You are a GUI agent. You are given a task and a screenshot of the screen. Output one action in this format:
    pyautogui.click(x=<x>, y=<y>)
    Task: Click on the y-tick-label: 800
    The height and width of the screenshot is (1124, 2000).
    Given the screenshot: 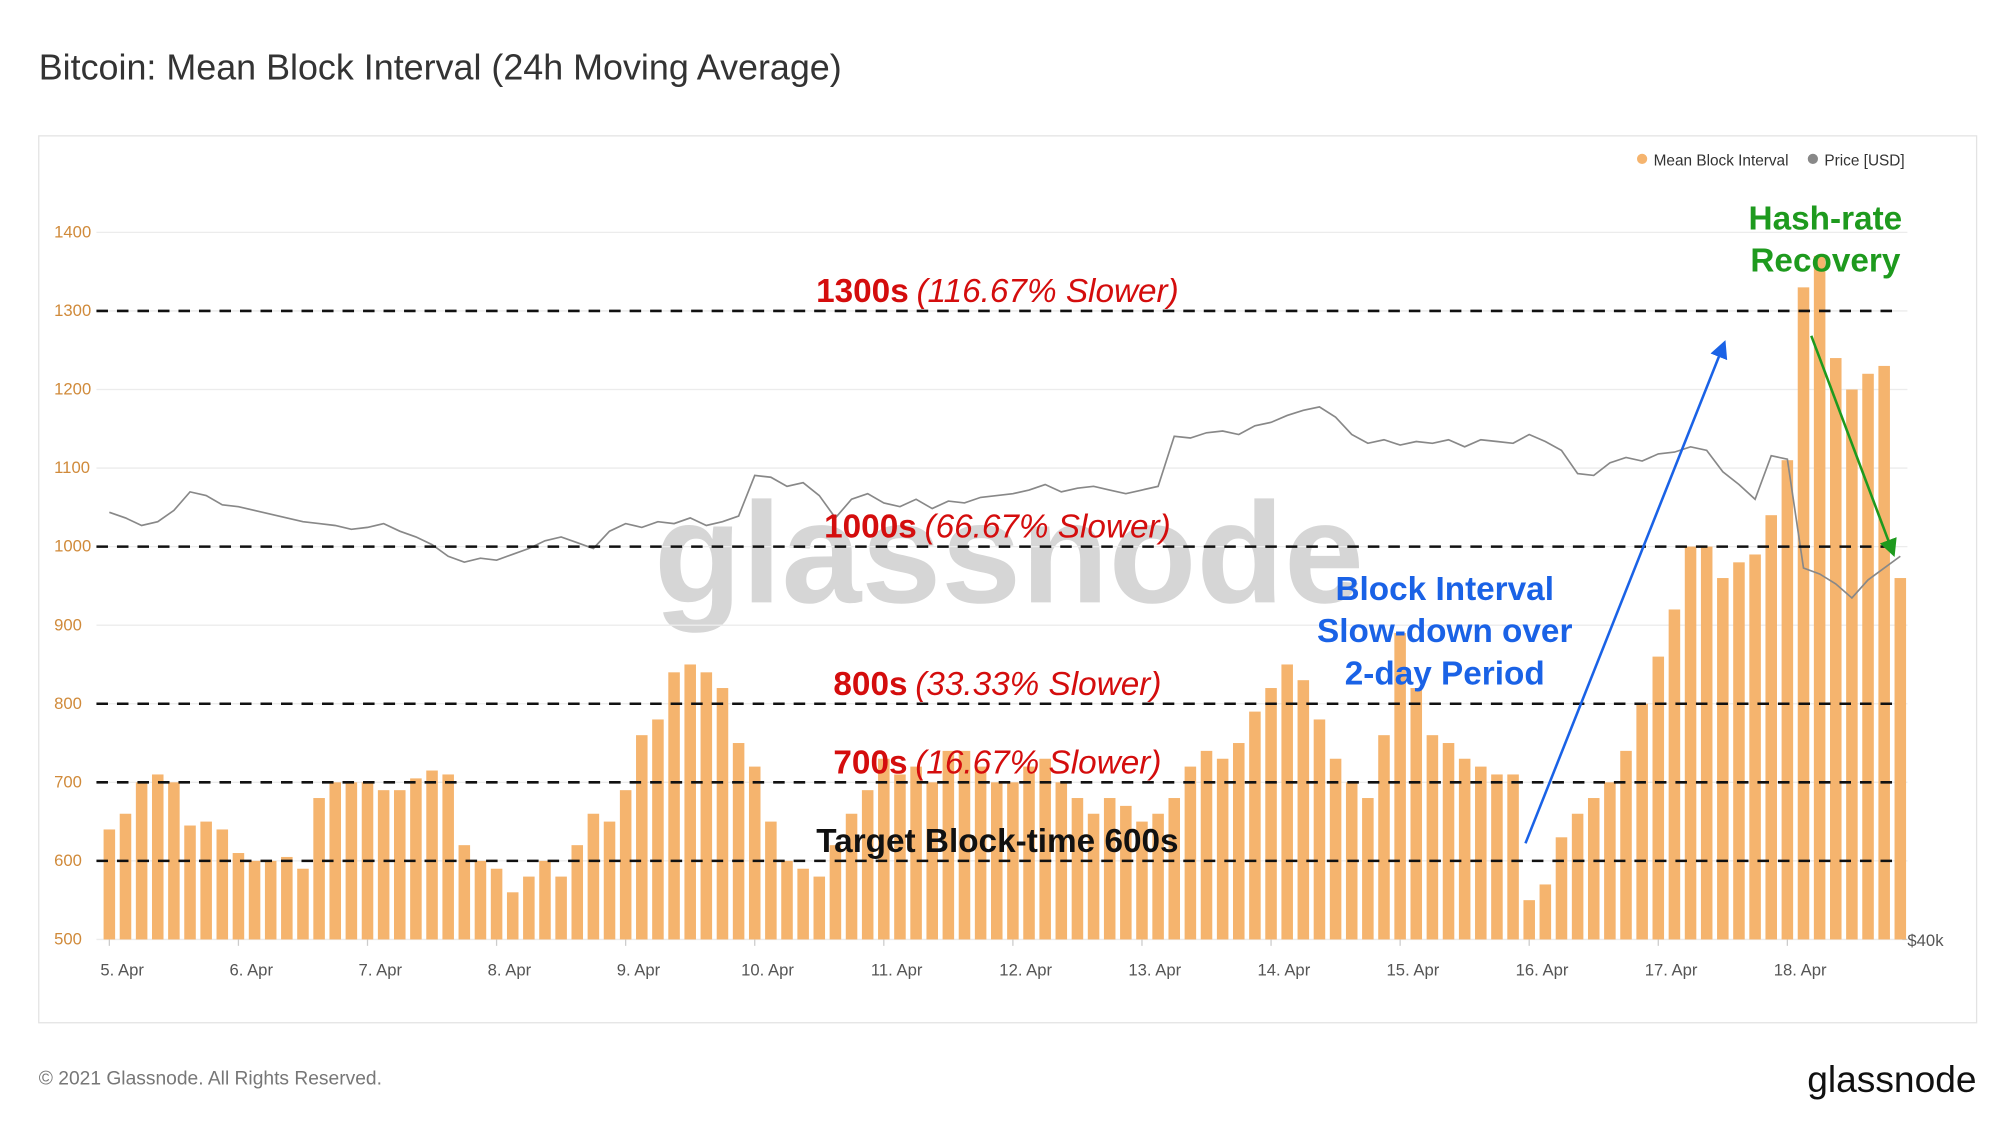 What is the action you would take?
    pyautogui.click(x=68, y=703)
    